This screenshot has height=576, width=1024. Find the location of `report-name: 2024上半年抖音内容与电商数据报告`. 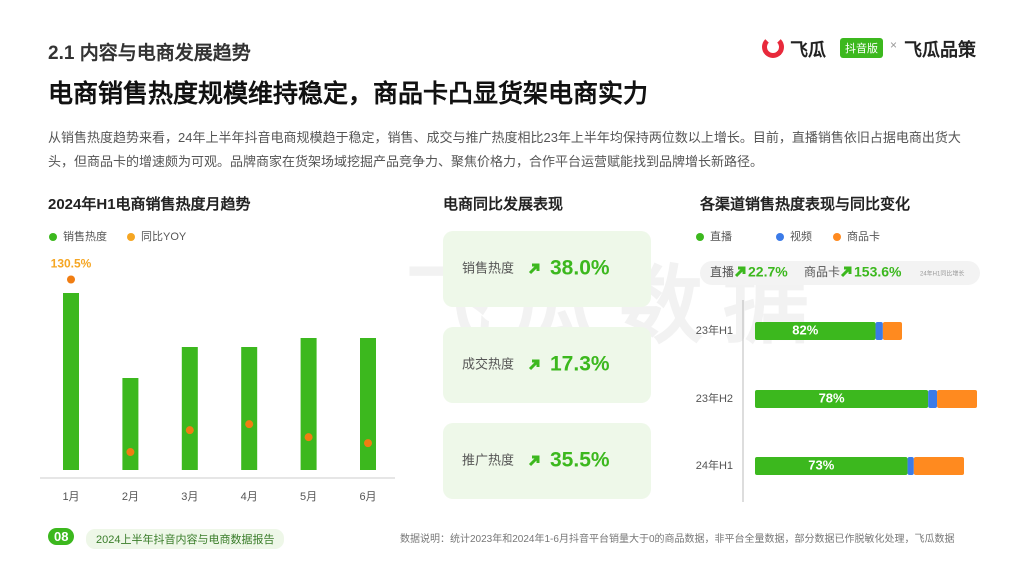

report-name: 2024上半年抖音内容与电商数据报告 is located at coordinates (185, 539).